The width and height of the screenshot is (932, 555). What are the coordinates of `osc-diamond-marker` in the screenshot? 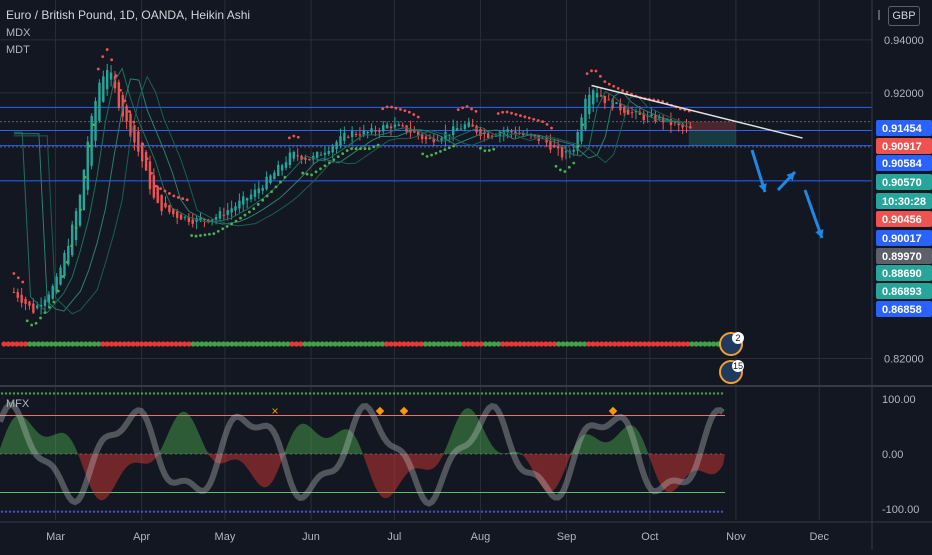 It's located at (380, 411).